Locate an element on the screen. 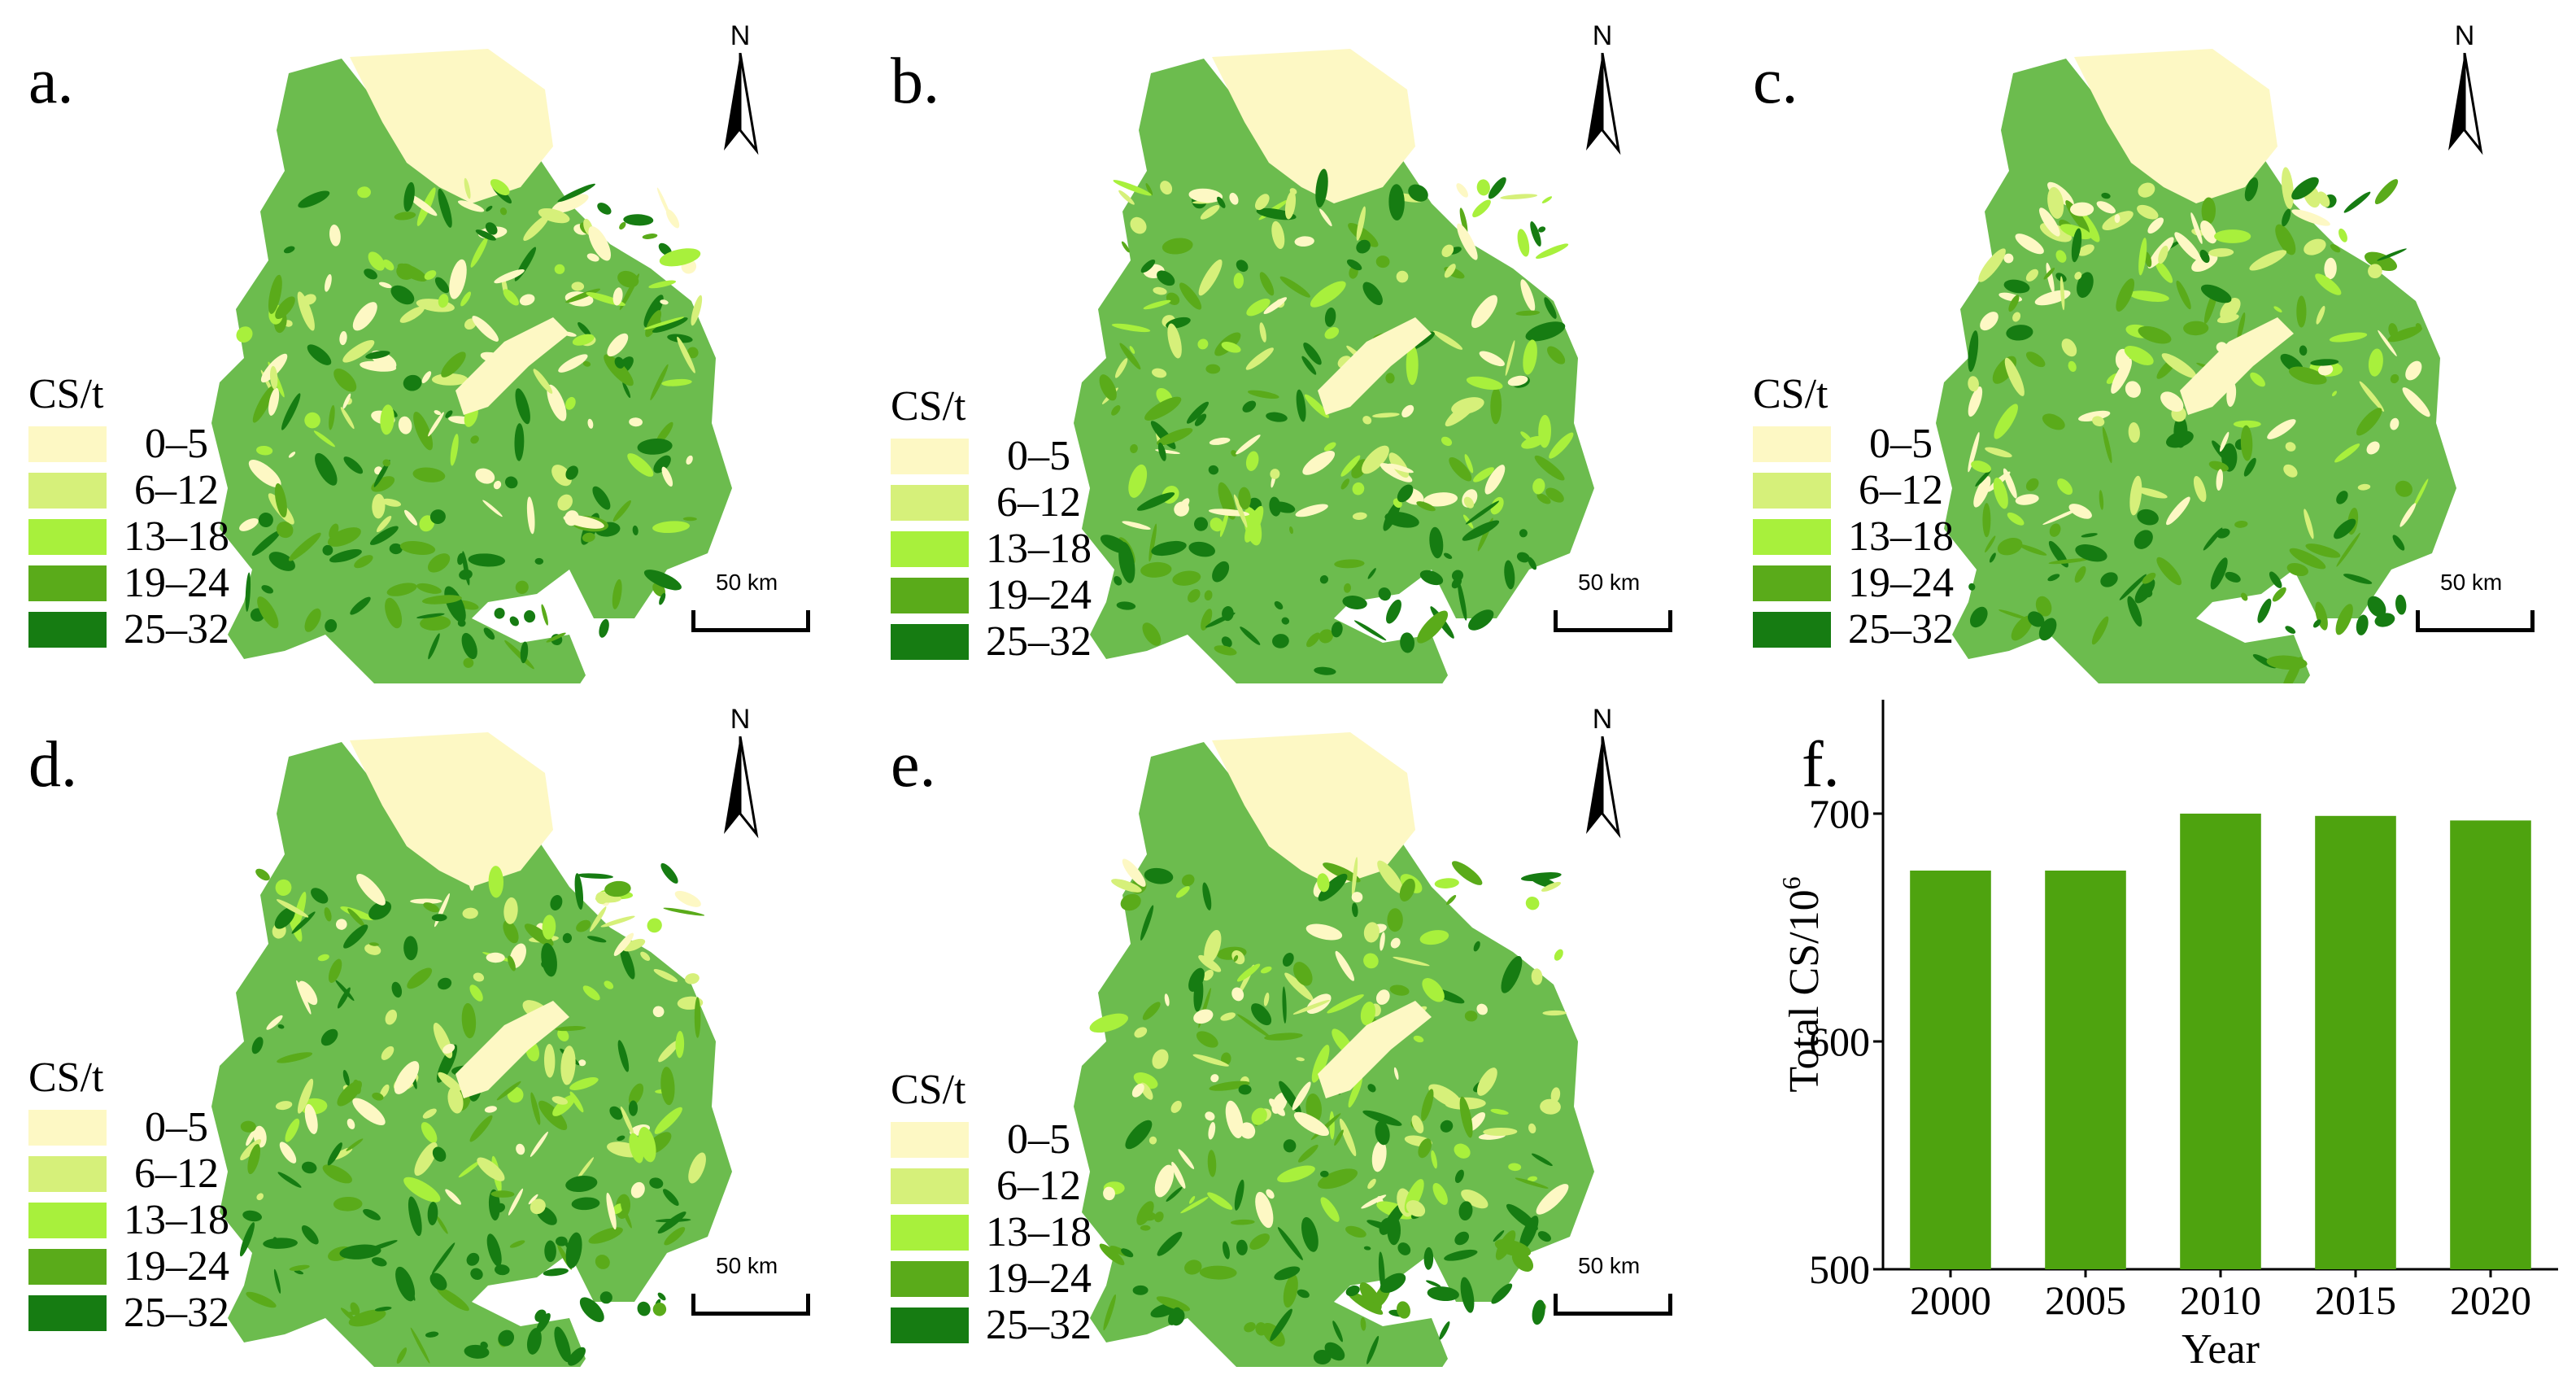 Image resolution: width=2576 pixels, height=1397 pixels. legend-item: 19–24 is located at coordinates (1025, 1278).